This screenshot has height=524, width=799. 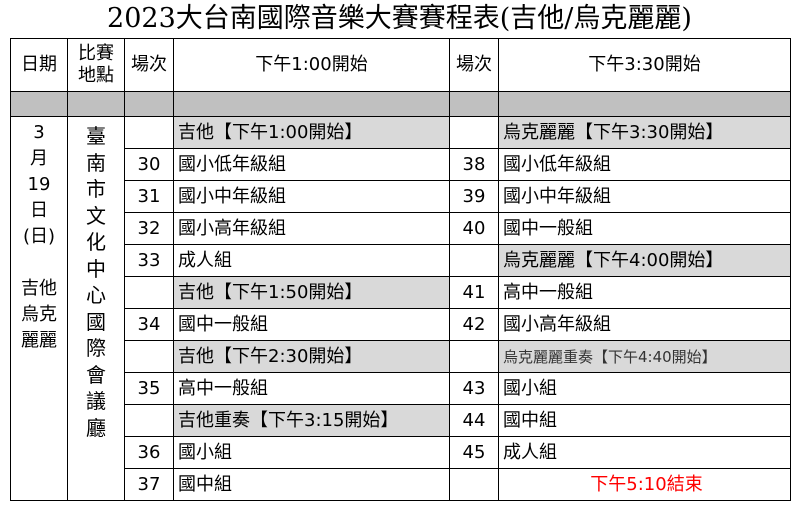 What do you see at coordinates (311, 65) in the screenshot?
I see `header-left: 下午1:00開始` at bounding box center [311, 65].